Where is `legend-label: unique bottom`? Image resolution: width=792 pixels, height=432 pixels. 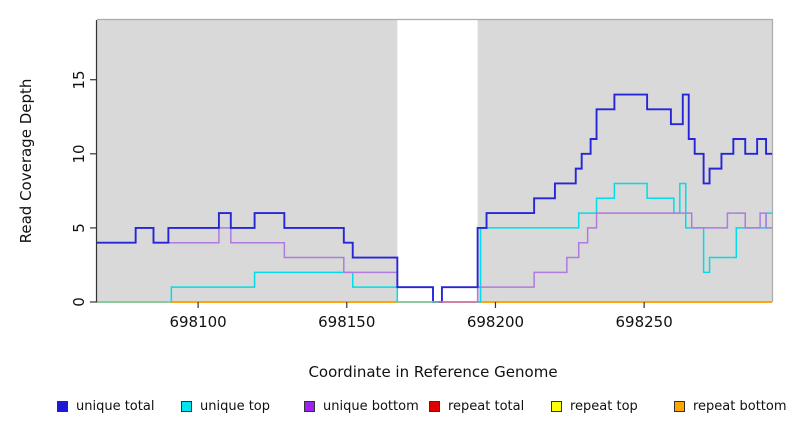
legend-label: unique bottom is located at coordinates (371, 406).